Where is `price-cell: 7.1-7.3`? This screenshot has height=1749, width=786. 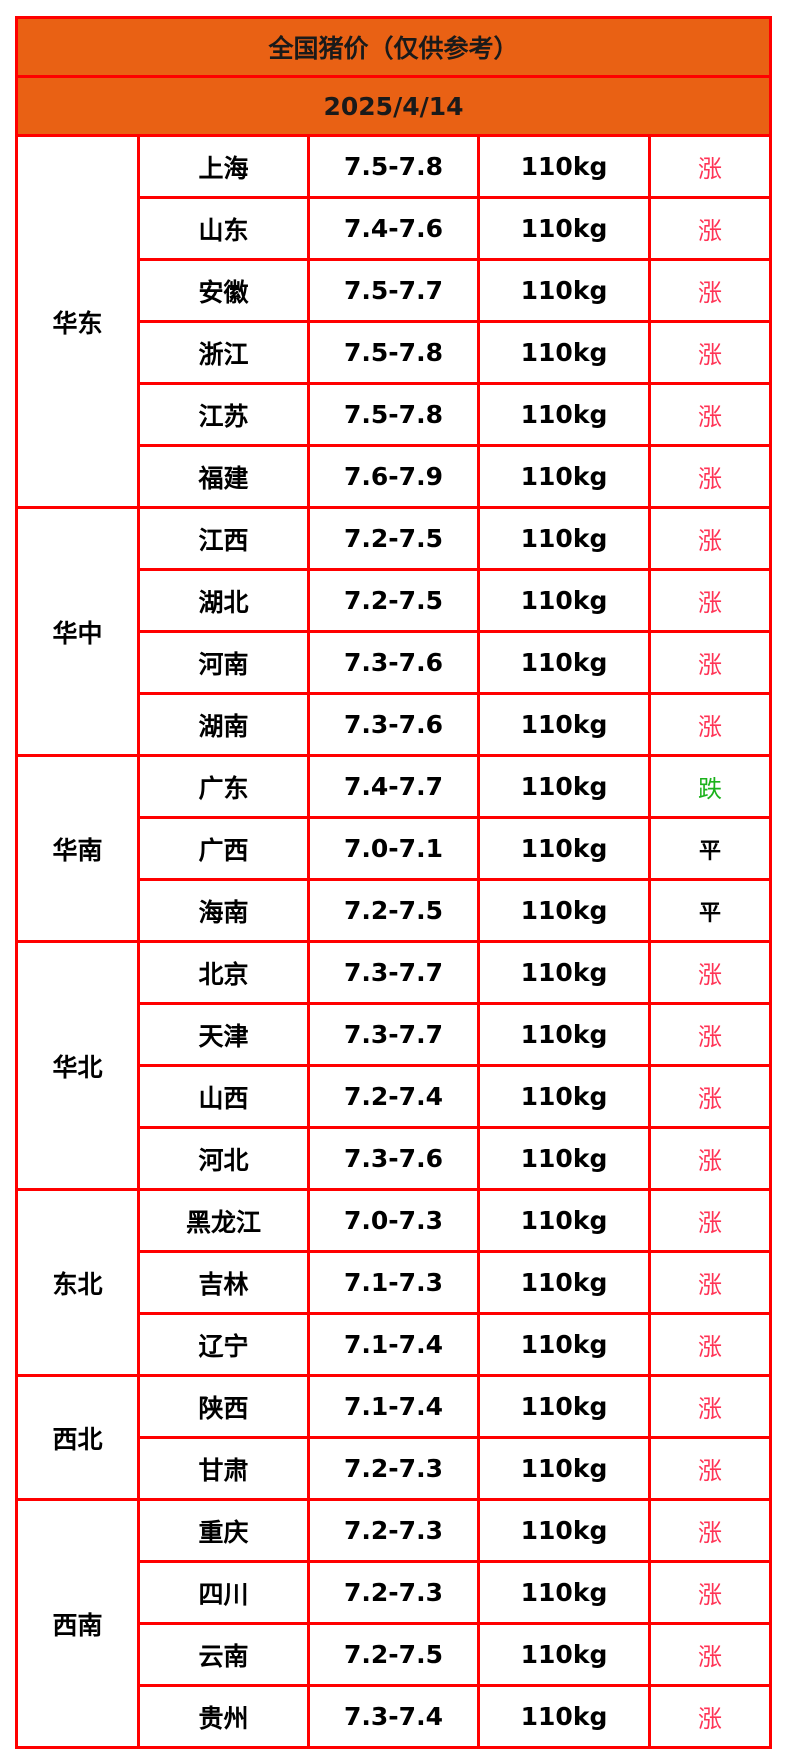 price-cell: 7.1-7.3 is located at coordinates (393, 1282).